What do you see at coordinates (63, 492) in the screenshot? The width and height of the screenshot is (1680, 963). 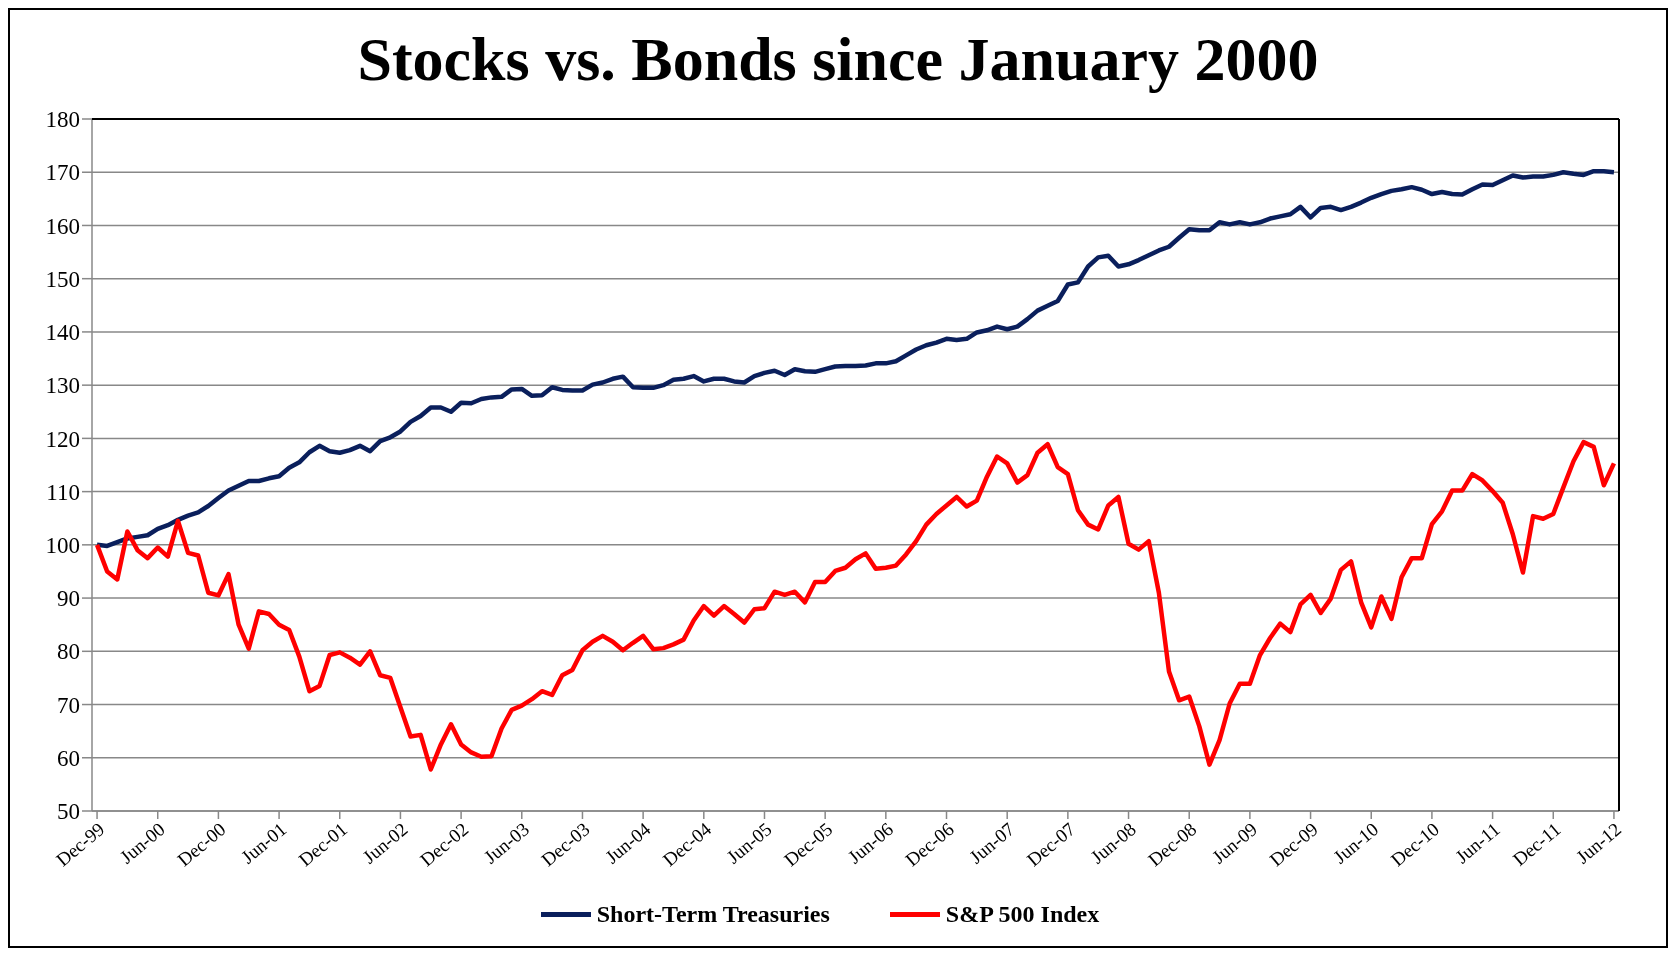 I see `y-tick-label: 110` at bounding box center [63, 492].